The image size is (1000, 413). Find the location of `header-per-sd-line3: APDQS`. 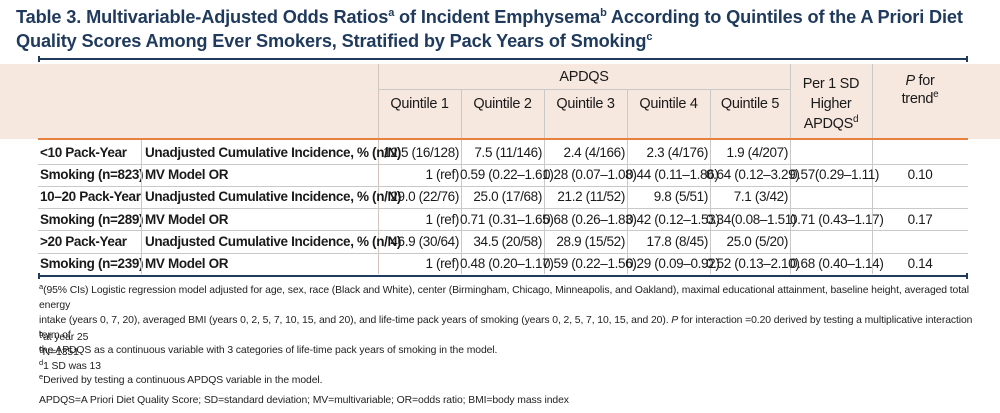

header-per-sd-line3: APDQS is located at coordinates (828, 124).